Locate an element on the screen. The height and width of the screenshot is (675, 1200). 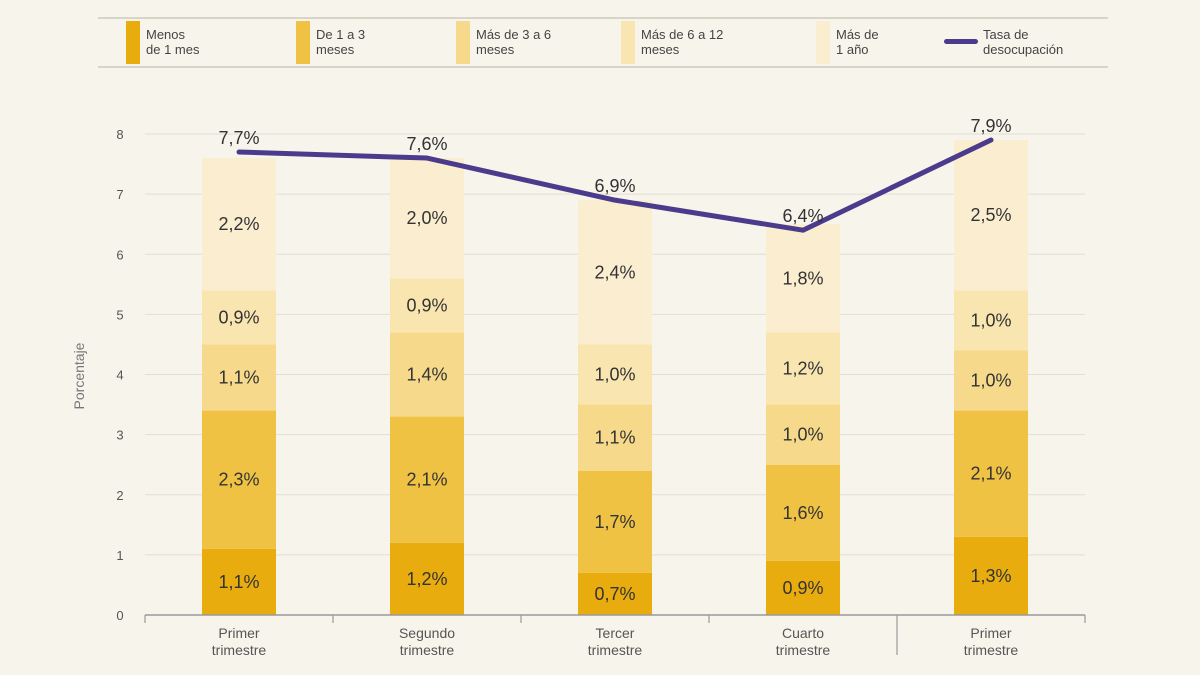
segment-label: 2,0% is located at coordinates (426, 218).